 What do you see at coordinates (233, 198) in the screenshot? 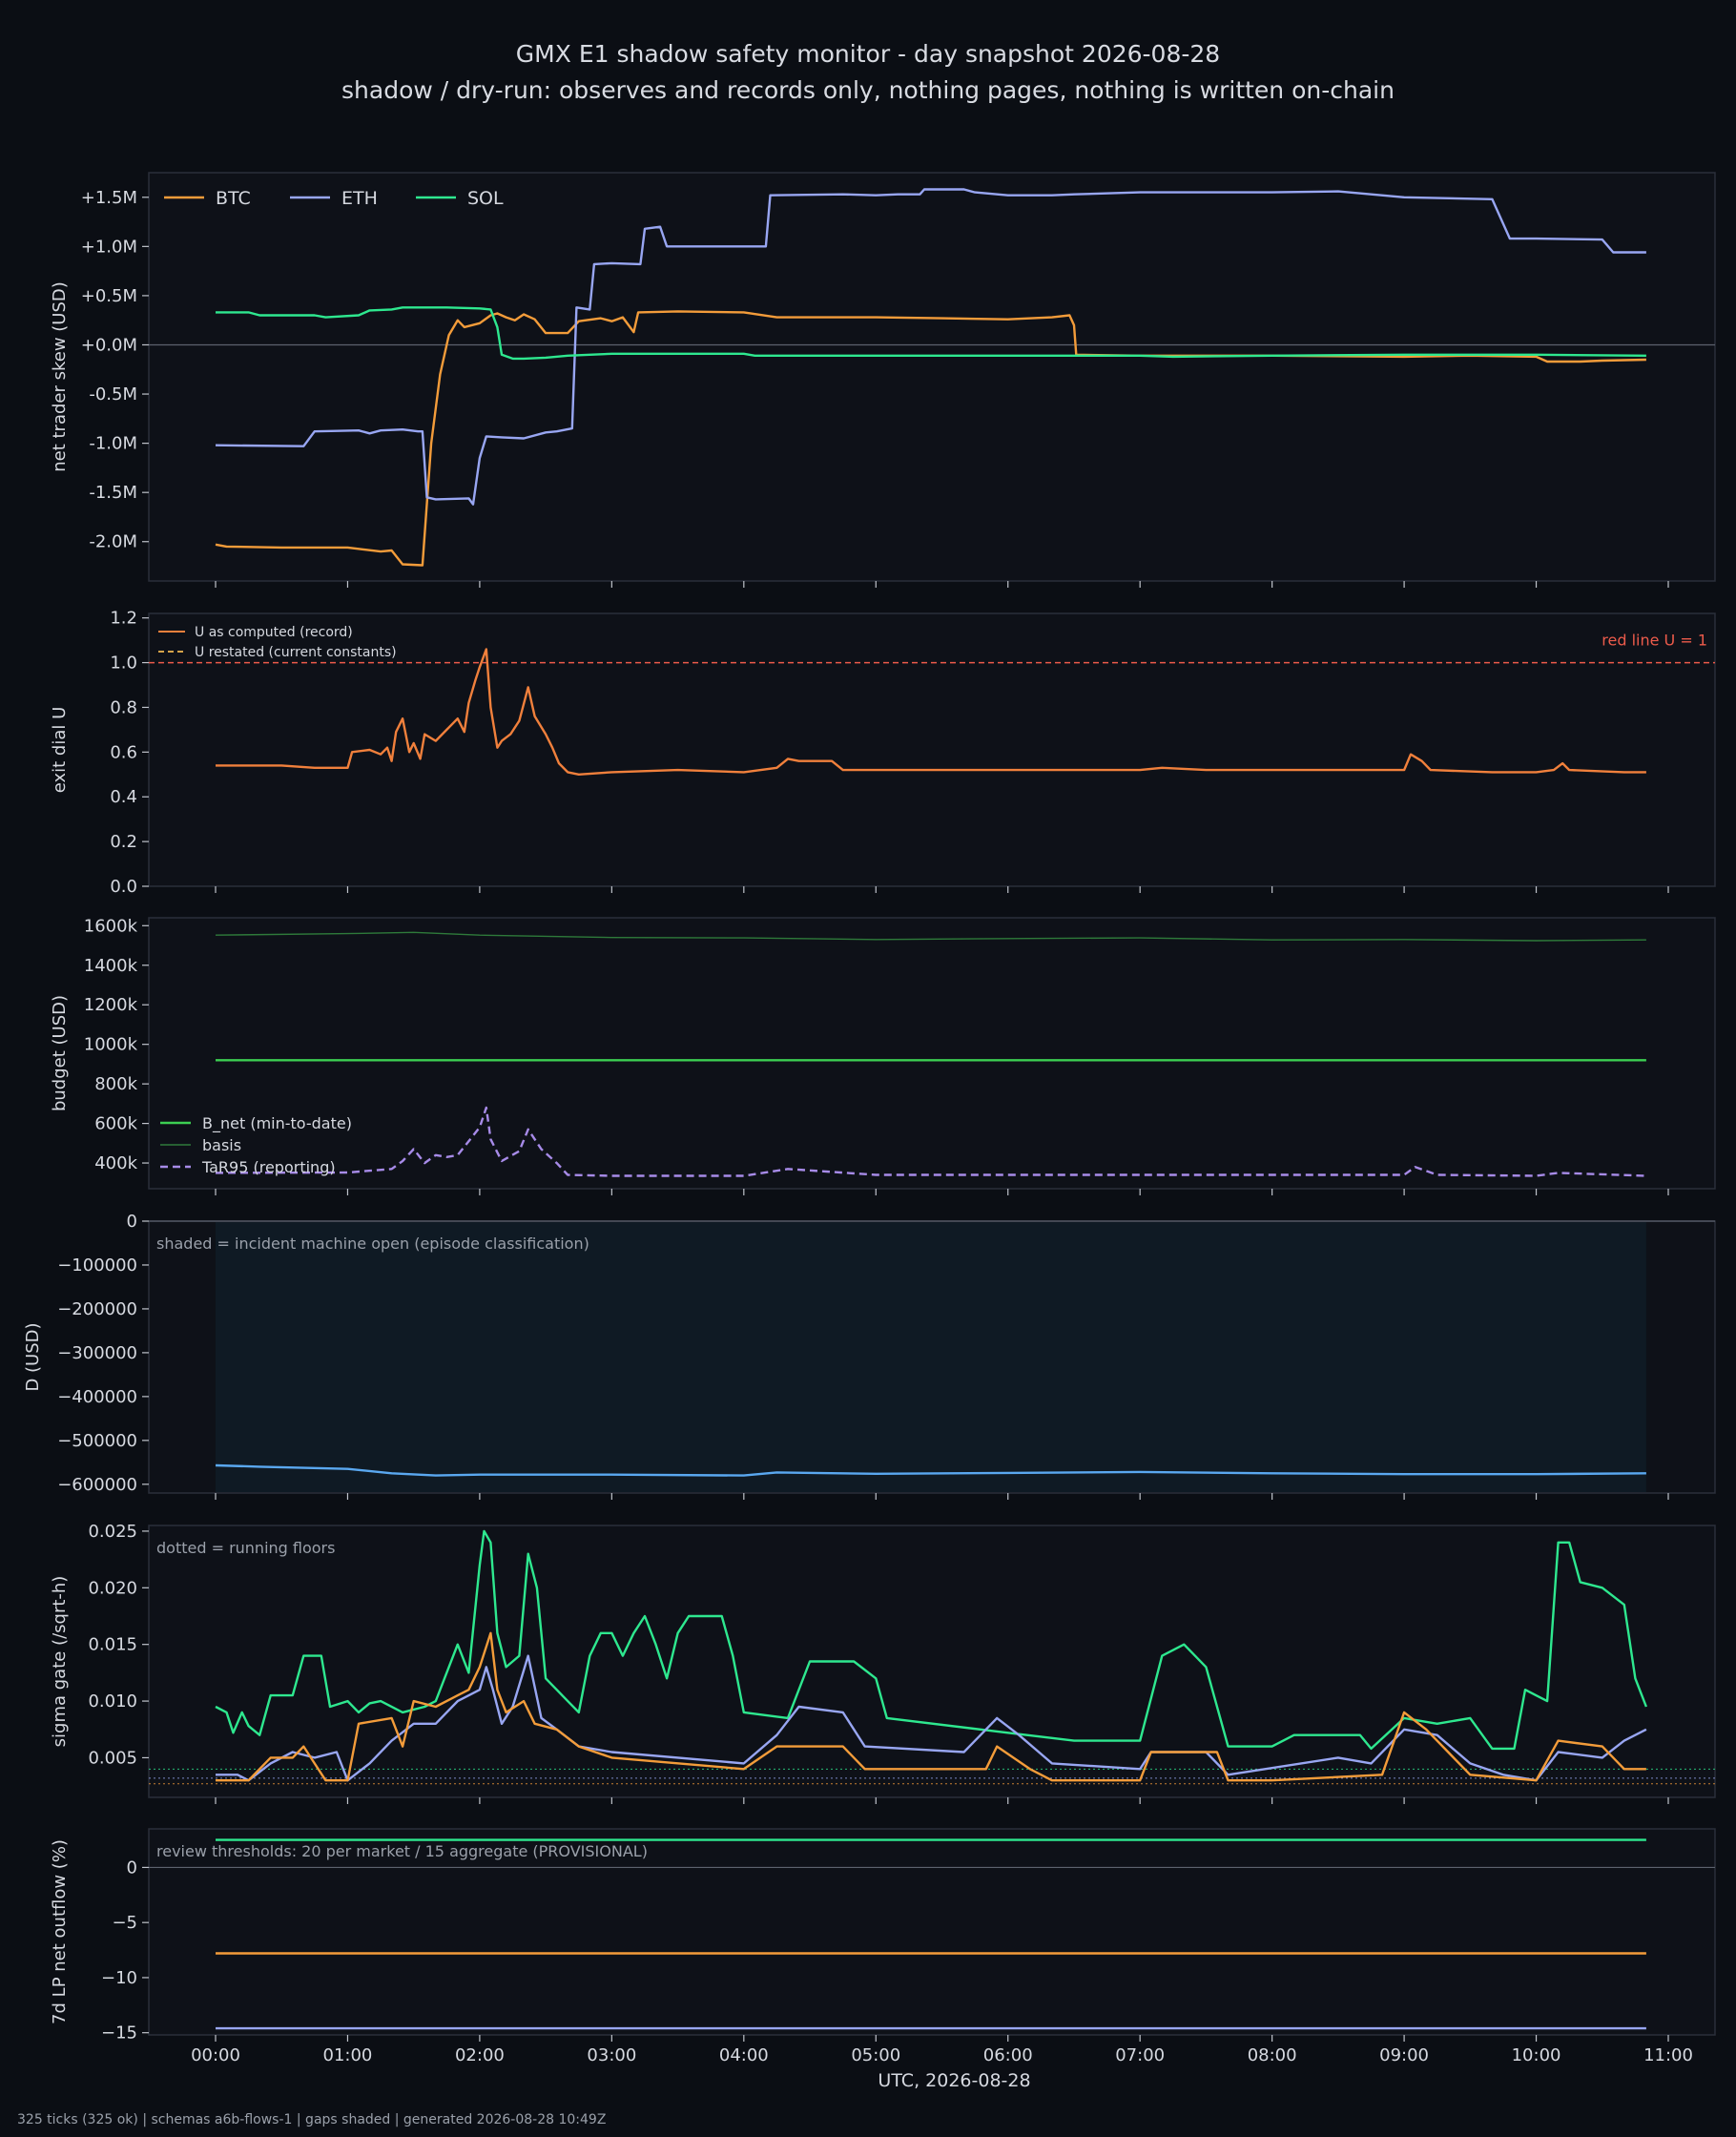
I see `legend-label: BTC` at bounding box center [233, 198].